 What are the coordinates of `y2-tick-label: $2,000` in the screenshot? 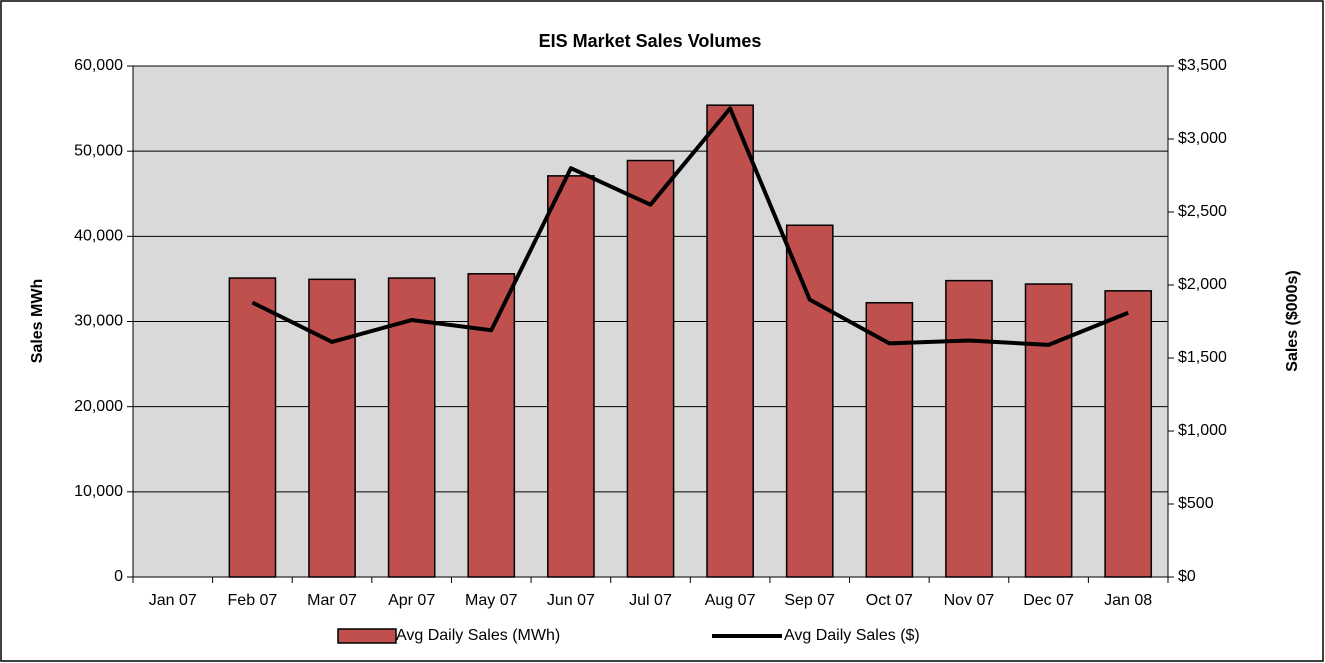 It's located at (1202, 284).